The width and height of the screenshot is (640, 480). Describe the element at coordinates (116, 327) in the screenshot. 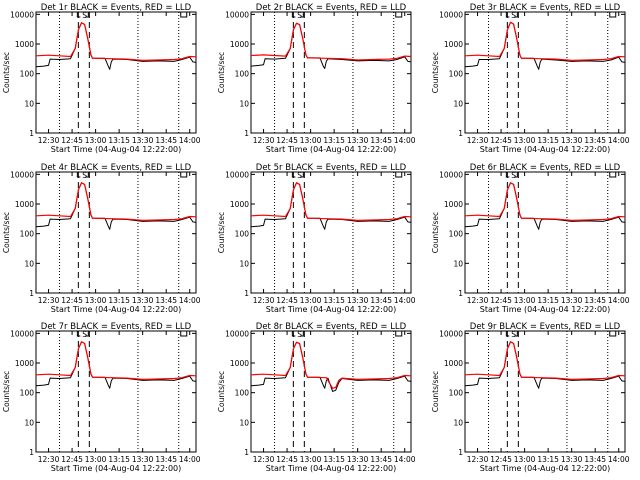

I see `chart-title: Det 7r BLACK = Events, RED = LLD` at that location.